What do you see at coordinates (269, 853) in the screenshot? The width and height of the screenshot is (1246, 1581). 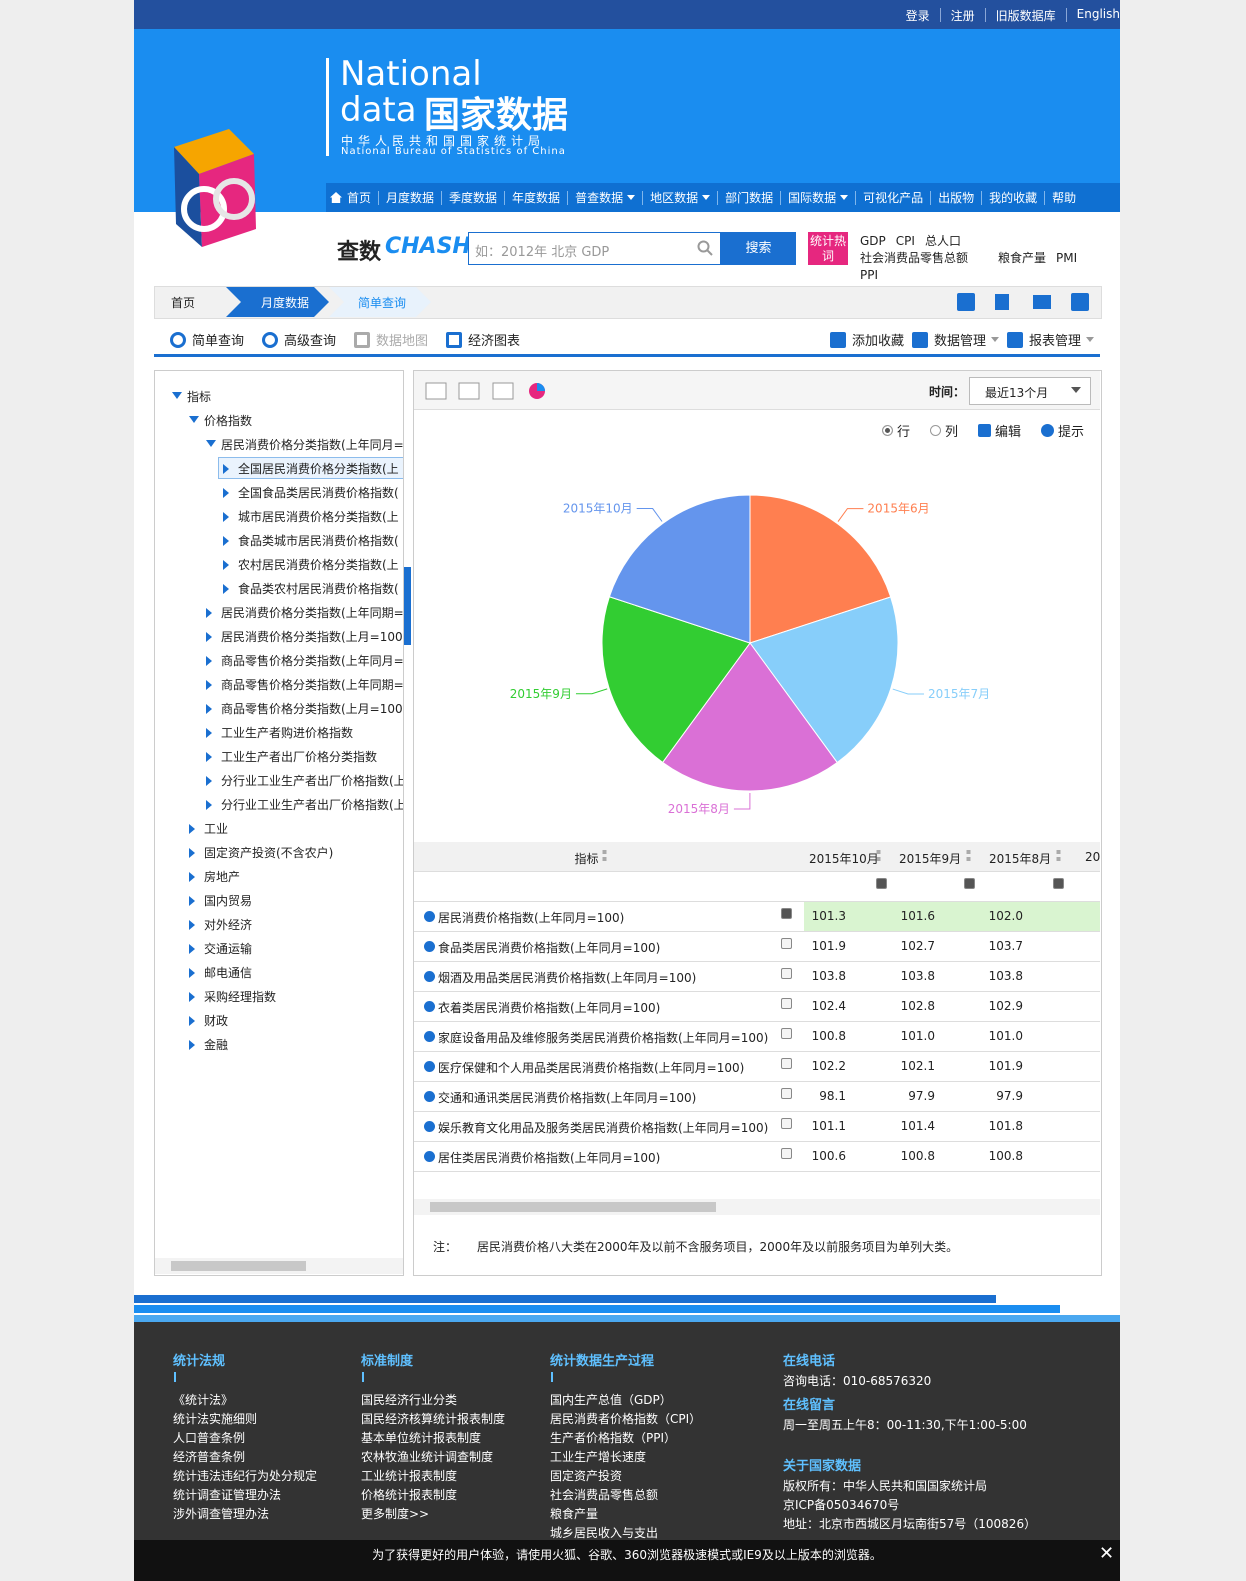 I see `tree-item: 固定资产投资(不含农户)` at bounding box center [269, 853].